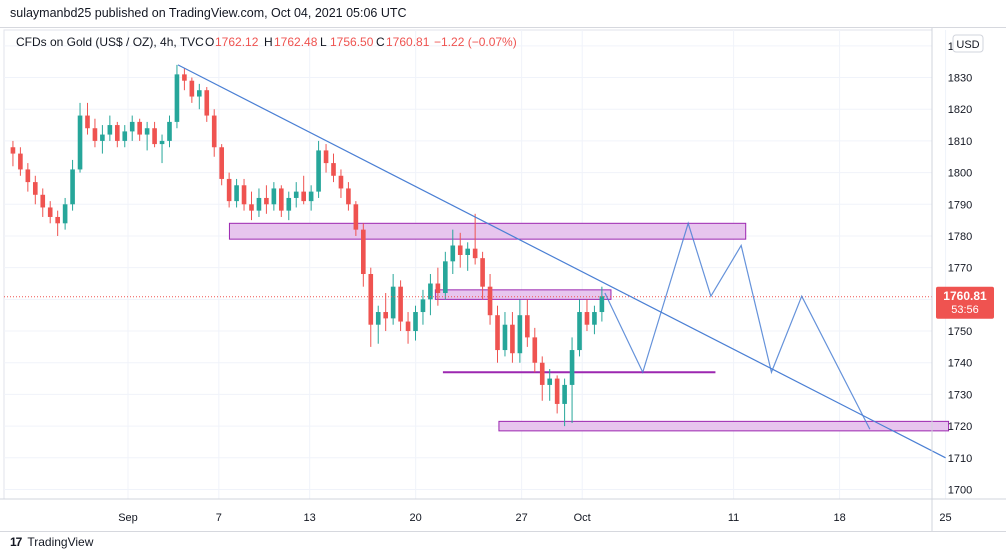 This screenshot has width=1006, height=551. What do you see at coordinates (737, 325) in the screenshot?
I see `projection-path` at bounding box center [737, 325].